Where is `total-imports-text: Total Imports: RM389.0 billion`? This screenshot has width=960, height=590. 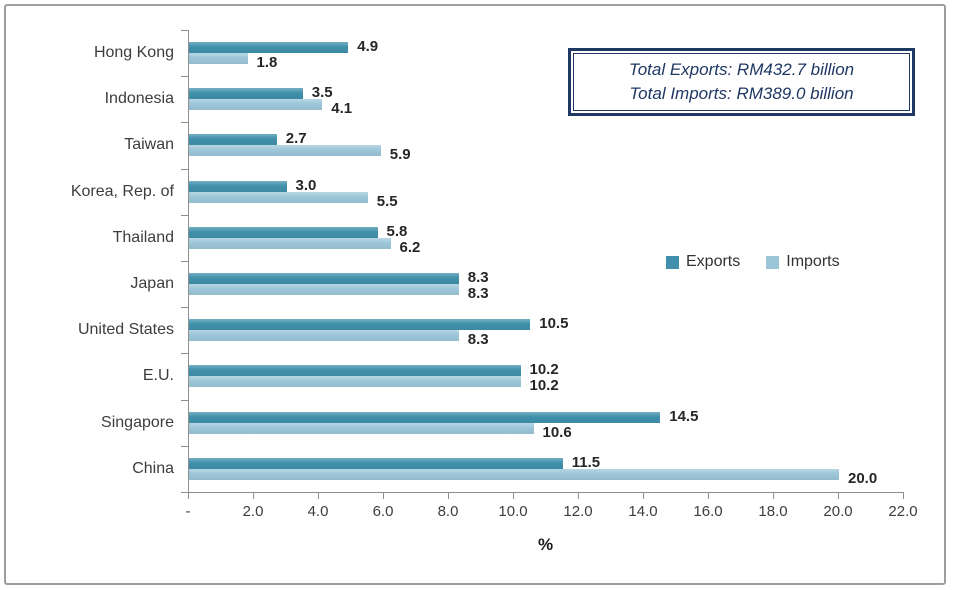
total-imports-text: Total Imports: RM389.0 billion is located at coordinates (741, 93).